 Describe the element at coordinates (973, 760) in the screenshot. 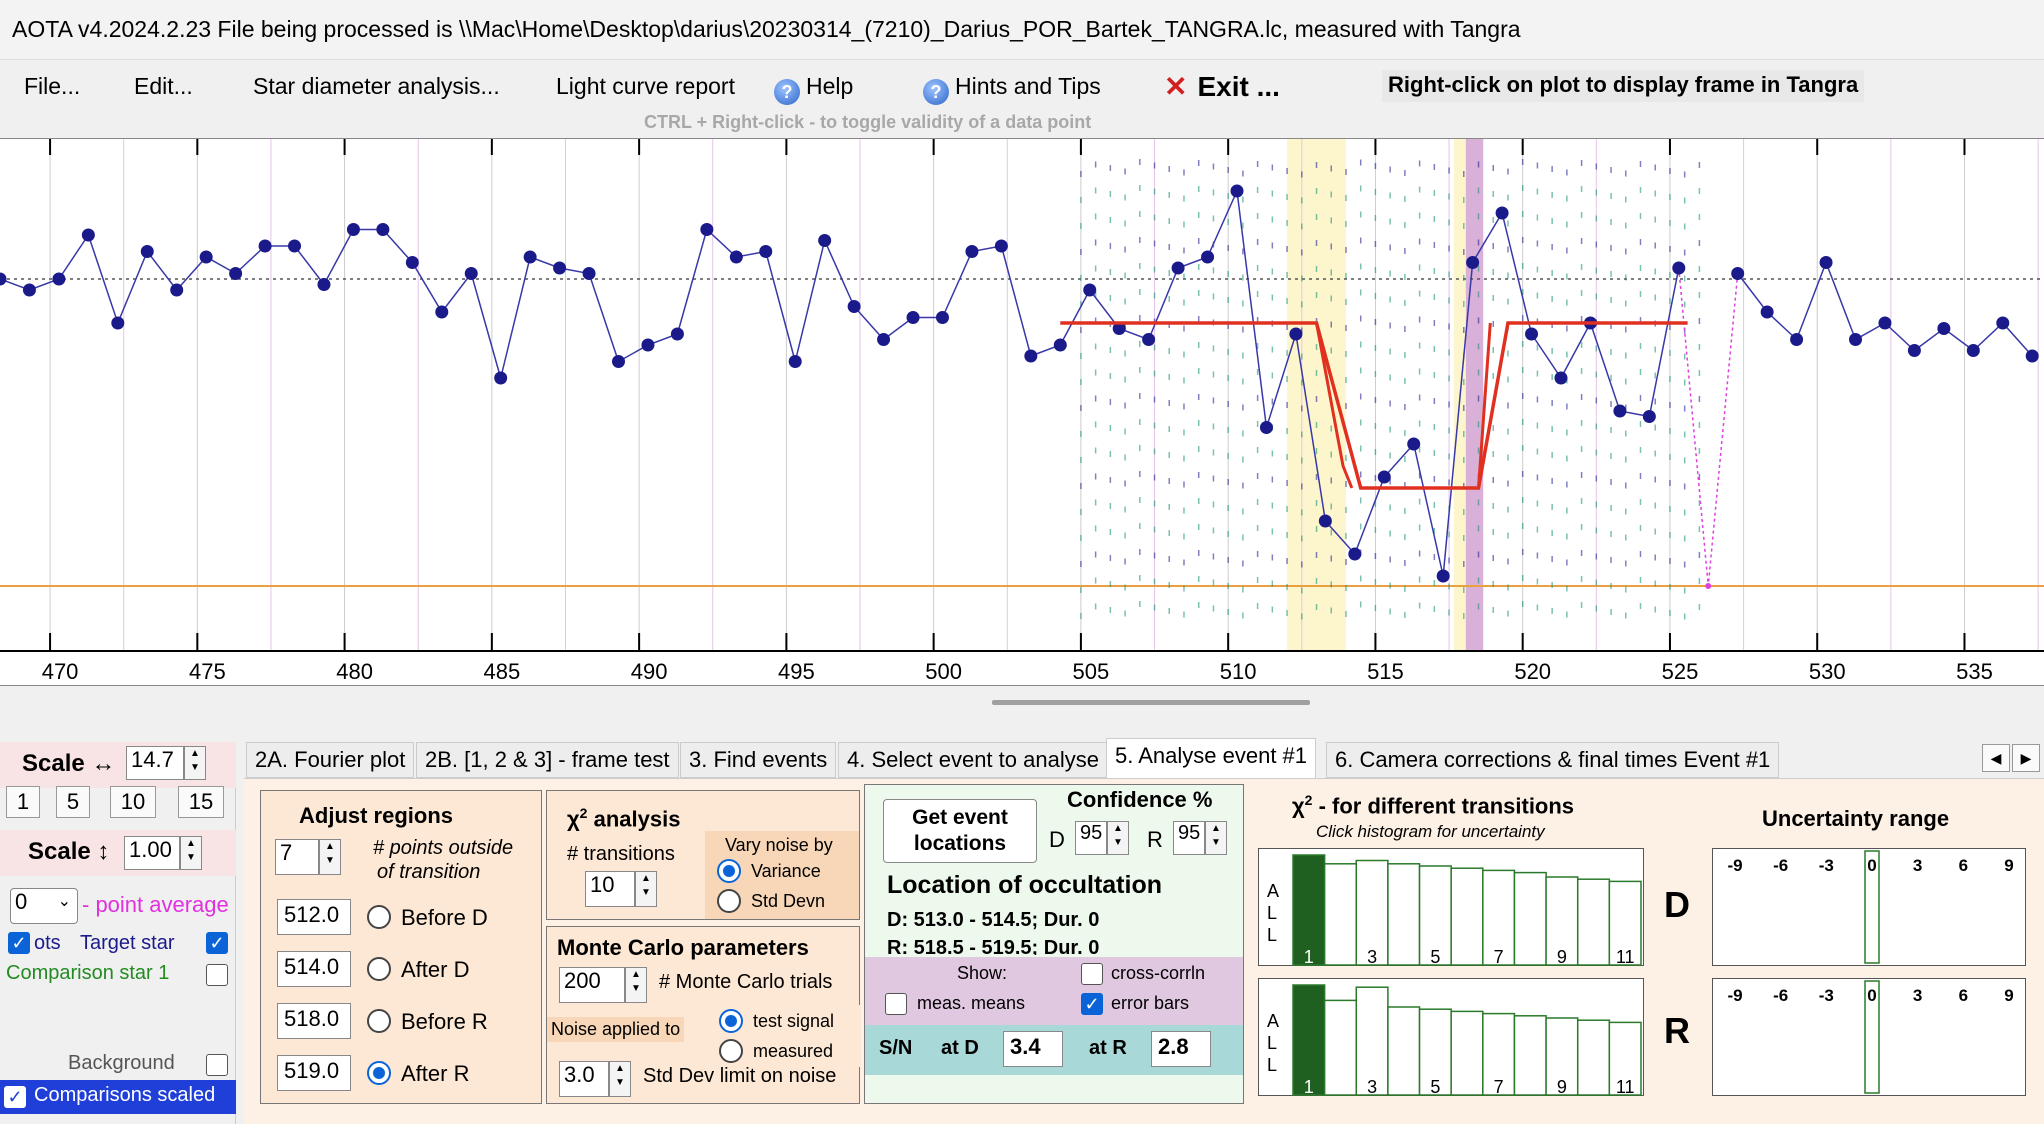

I see `tab-select-event: 4. Select event to analyse` at that location.